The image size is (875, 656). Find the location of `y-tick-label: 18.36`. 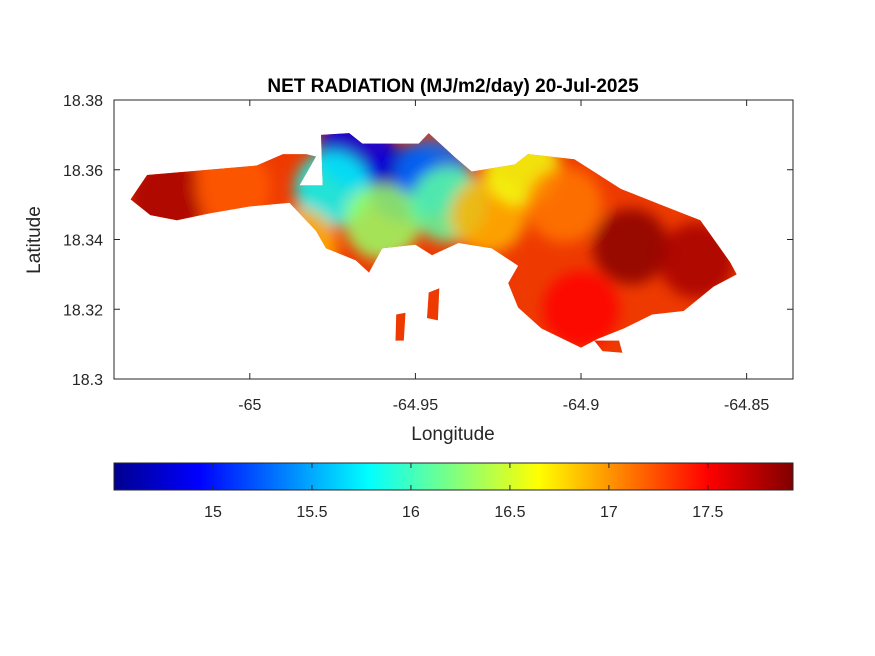

y-tick-label: 18.36 is located at coordinates (83, 171).